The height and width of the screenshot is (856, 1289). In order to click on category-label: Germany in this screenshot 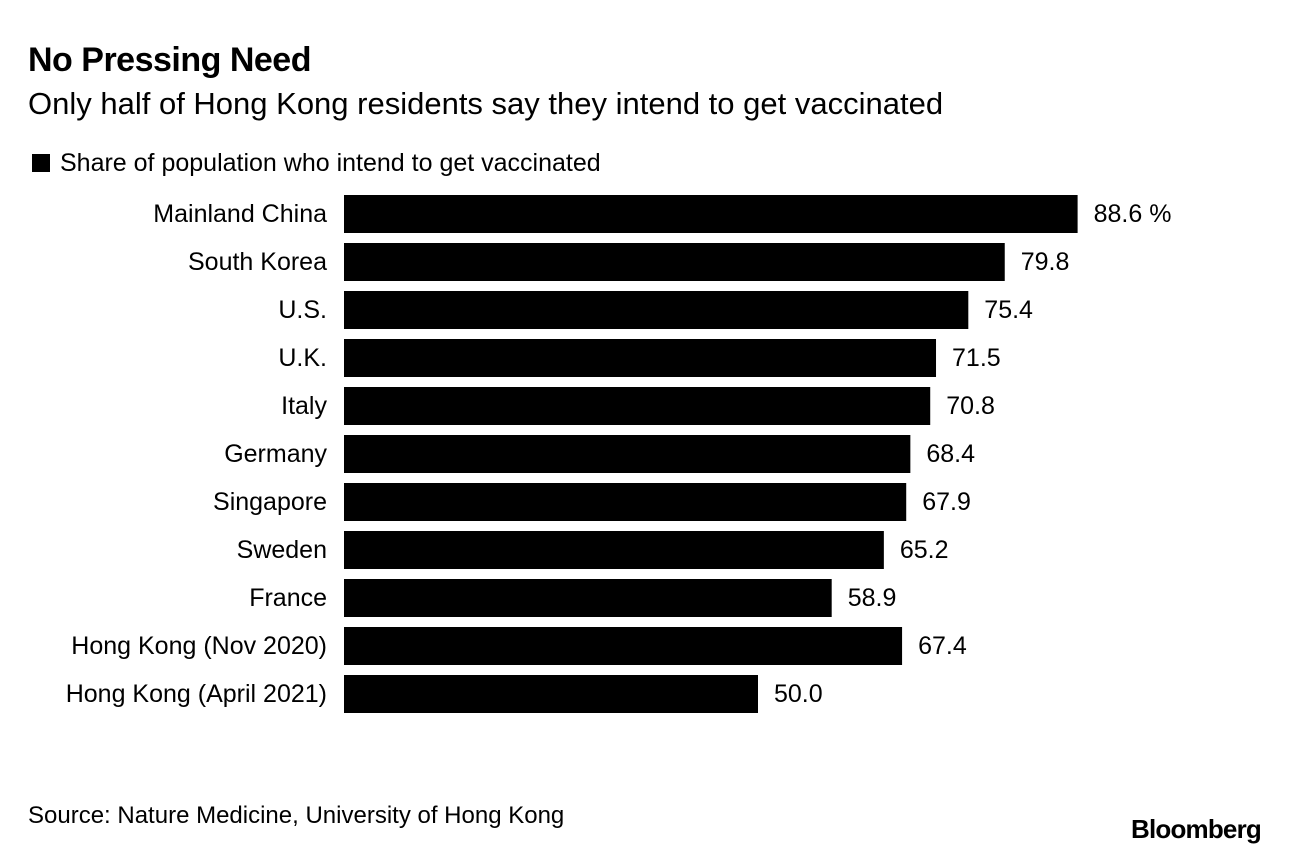, I will do `click(275, 454)`.